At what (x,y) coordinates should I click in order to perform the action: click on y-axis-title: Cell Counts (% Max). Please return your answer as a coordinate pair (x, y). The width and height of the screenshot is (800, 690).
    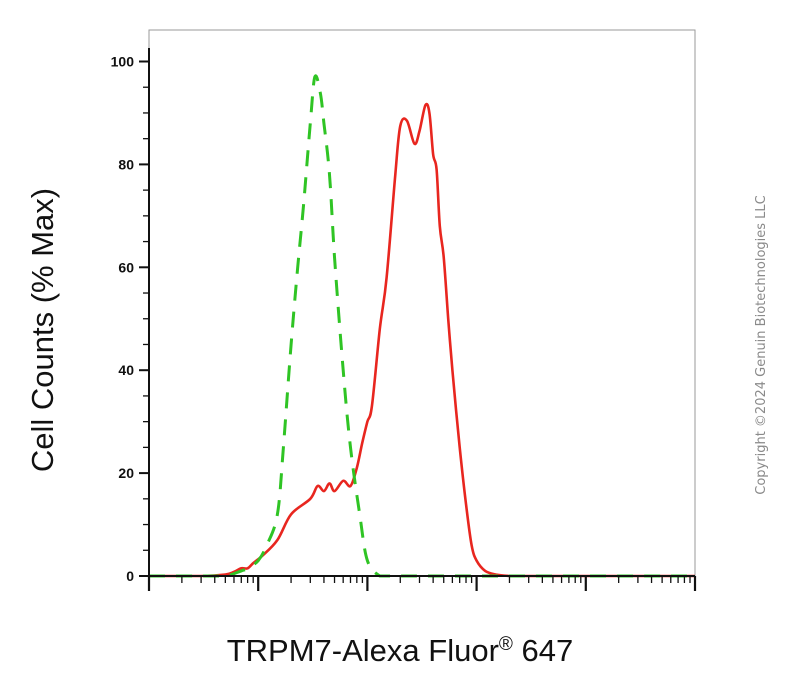
    Looking at the image, I should click on (42, 330).